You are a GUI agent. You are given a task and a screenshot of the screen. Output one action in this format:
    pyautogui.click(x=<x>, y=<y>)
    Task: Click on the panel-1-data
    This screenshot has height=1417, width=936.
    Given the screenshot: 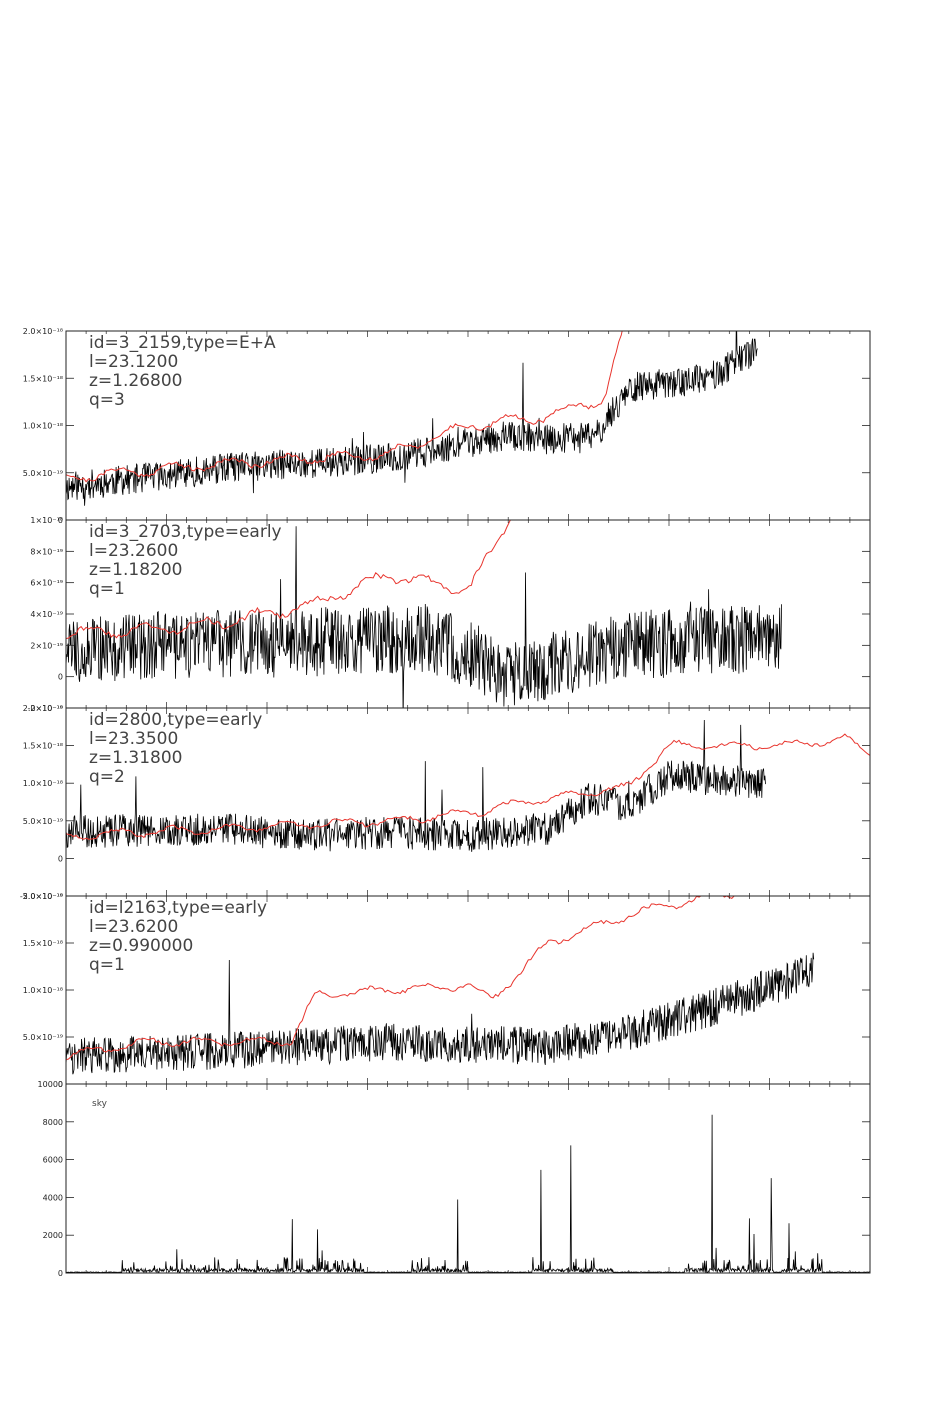 What is the action you would take?
    pyautogui.click(x=412, y=418)
    